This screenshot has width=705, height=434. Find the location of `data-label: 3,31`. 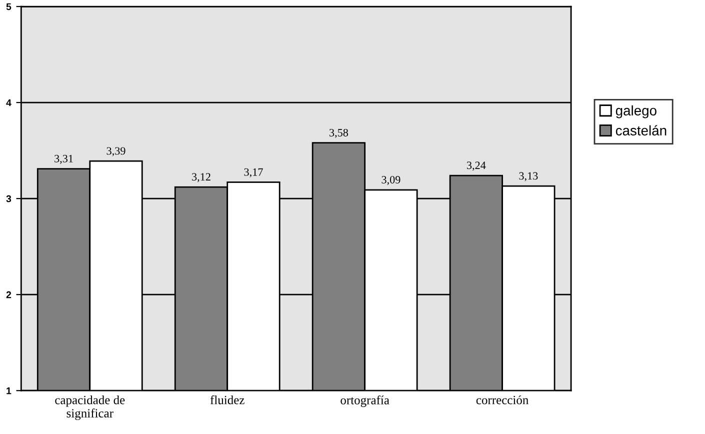

data-label: 3,31 is located at coordinates (63, 159).